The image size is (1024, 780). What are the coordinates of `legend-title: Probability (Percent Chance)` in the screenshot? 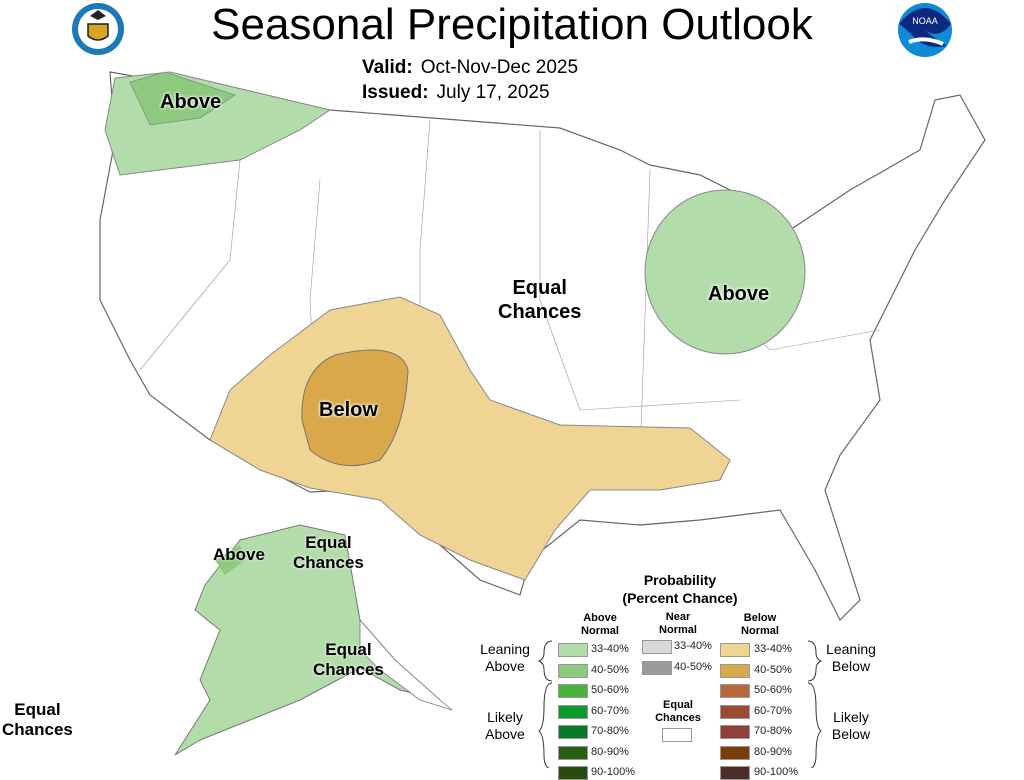 It's located at (680, 589).